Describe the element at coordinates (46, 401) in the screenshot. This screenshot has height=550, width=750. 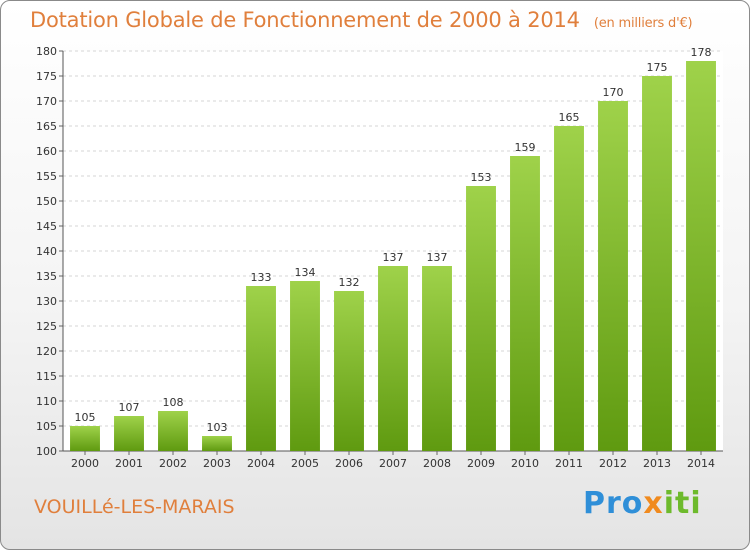
I see `y-tick-label: 110` at that location.